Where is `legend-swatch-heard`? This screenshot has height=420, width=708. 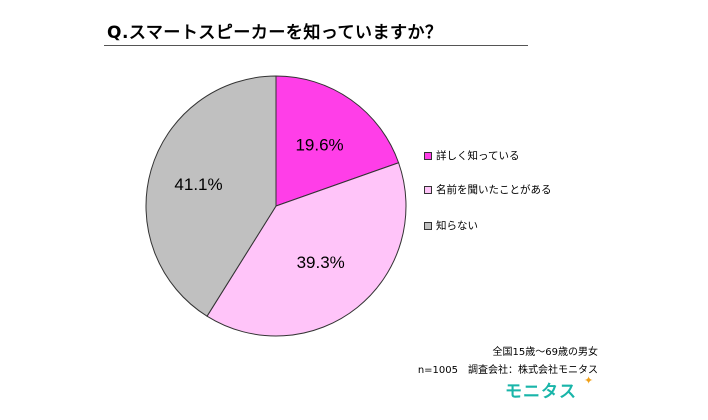 legend-swatch-heard is located at coordinates (428, 189).